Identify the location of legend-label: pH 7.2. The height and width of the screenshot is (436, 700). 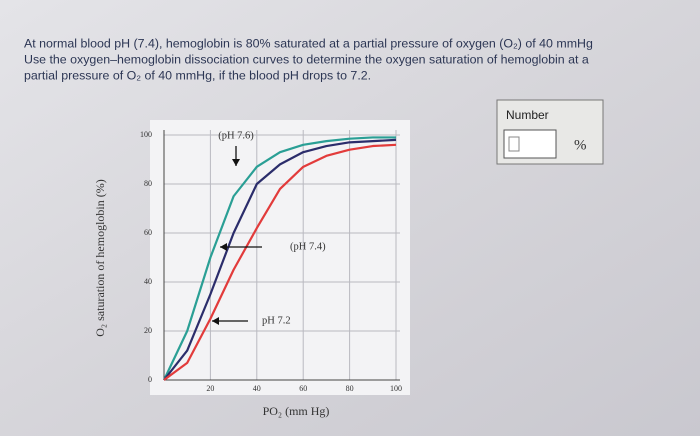
(276, 320).